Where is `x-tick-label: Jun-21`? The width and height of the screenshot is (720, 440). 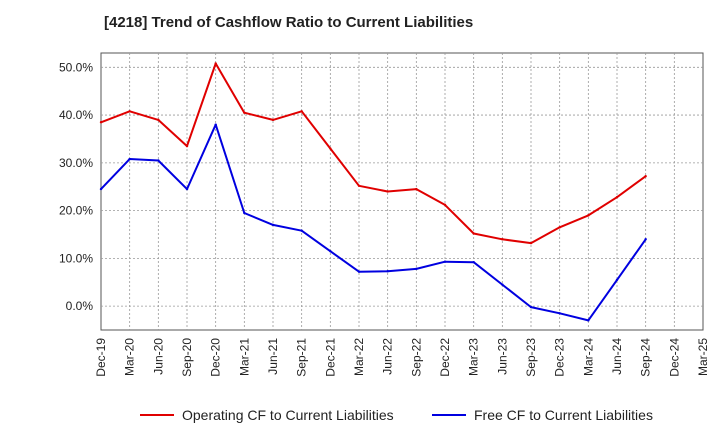
x-tick-label: Jun-21 is located at coordinates (273, 356).